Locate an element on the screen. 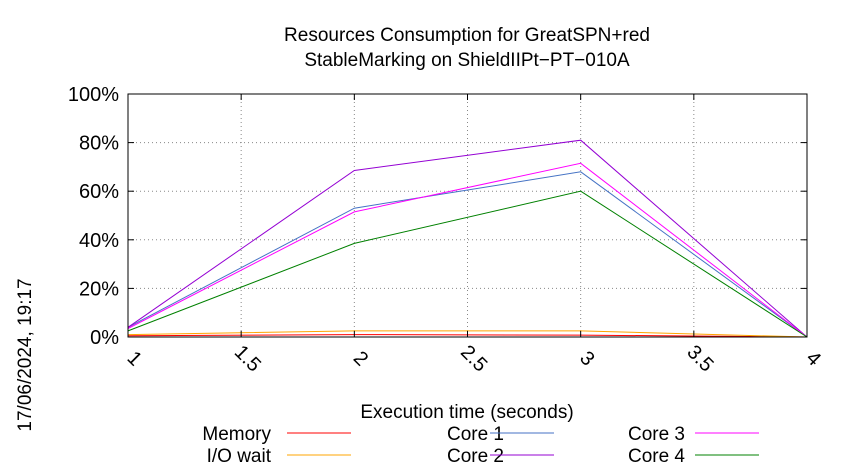 This screenshot has height=475, width=850. x-tick-label: 4 is located at coordinates (813, 358).